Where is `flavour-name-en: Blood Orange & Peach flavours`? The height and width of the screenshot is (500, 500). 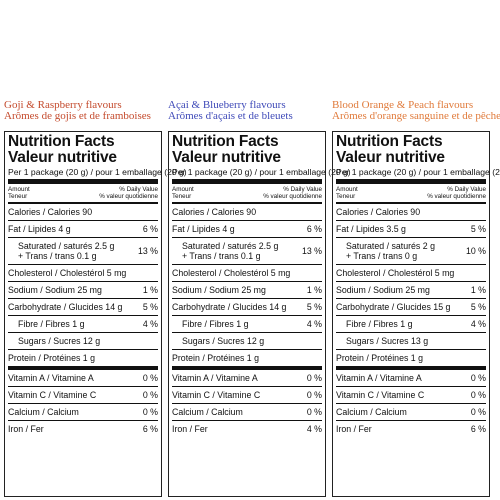 flavour-name-en: Blood Orange & Peach flavours is located at coordinates (403, 105).